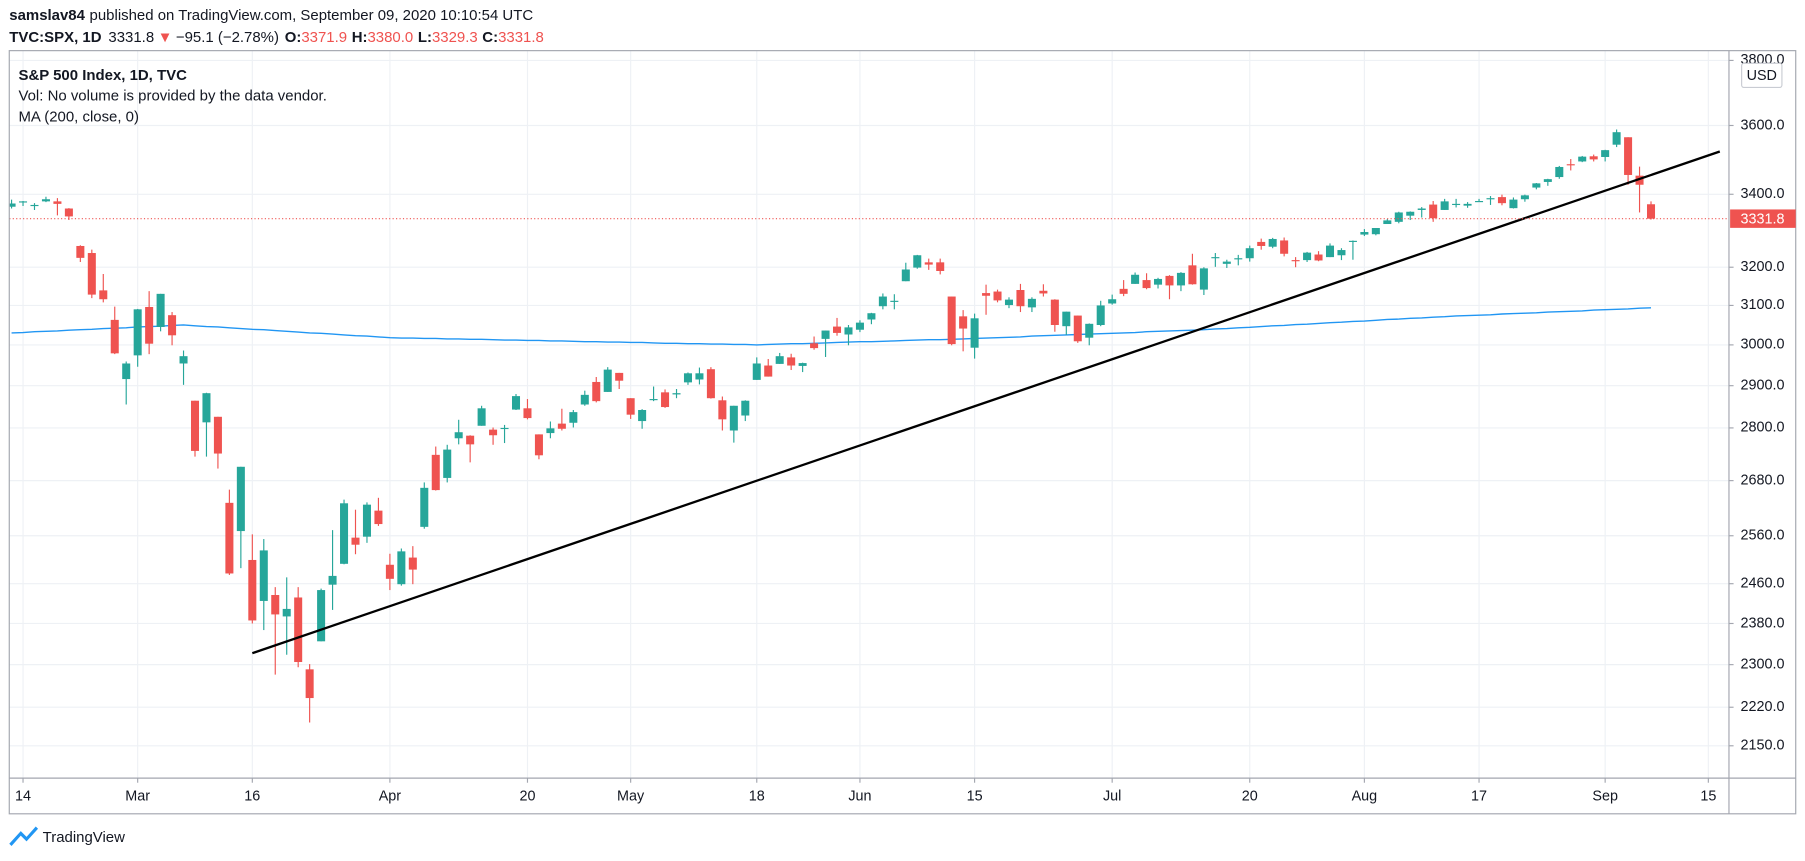 The image size is (1805, 861). What do you see at coordinates (757, 796) in the screenshot?
I see `x-tick-label: 18` at bounding box center [757, 796].